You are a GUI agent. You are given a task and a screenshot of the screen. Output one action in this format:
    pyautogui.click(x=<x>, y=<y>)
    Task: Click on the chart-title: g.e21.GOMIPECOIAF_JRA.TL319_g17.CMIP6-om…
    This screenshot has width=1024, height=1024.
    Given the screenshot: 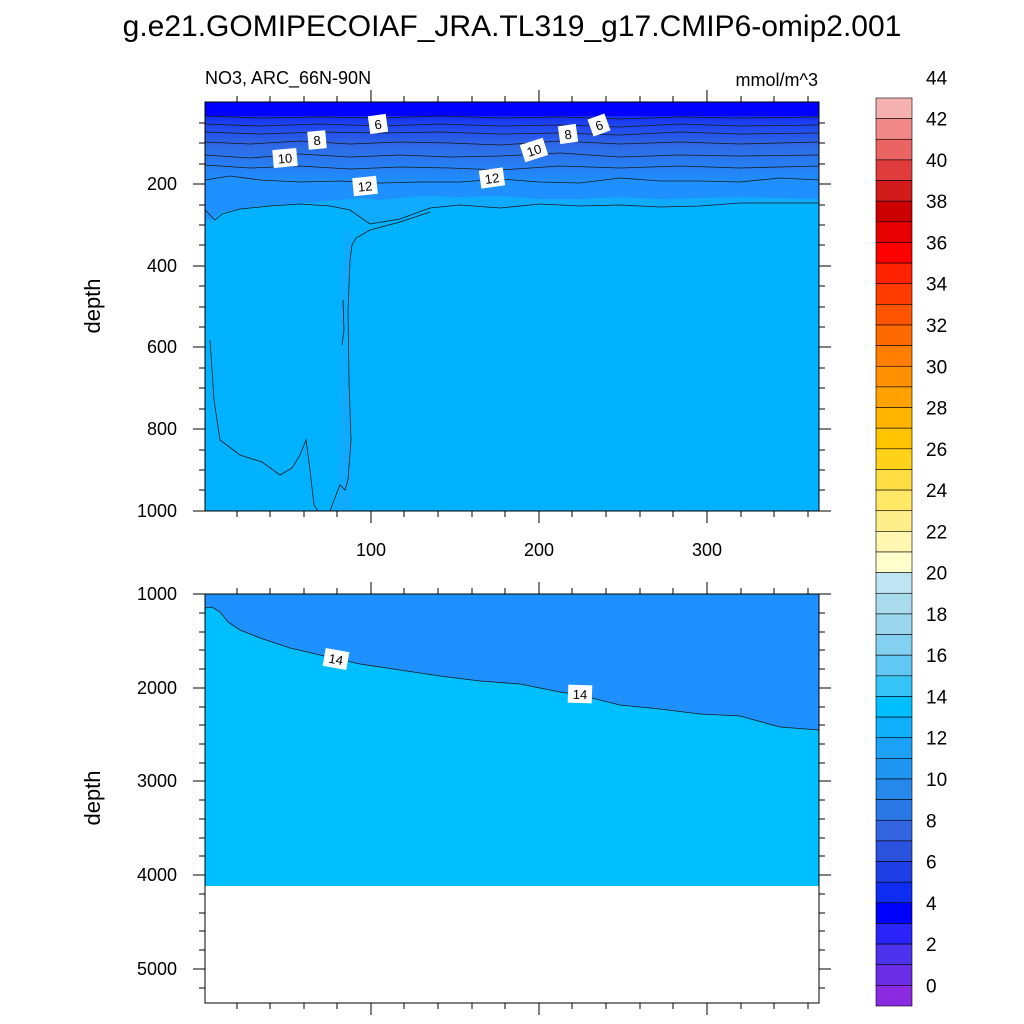 What is the action you would take?
    pyautogui.click(x=512, y=26)
    